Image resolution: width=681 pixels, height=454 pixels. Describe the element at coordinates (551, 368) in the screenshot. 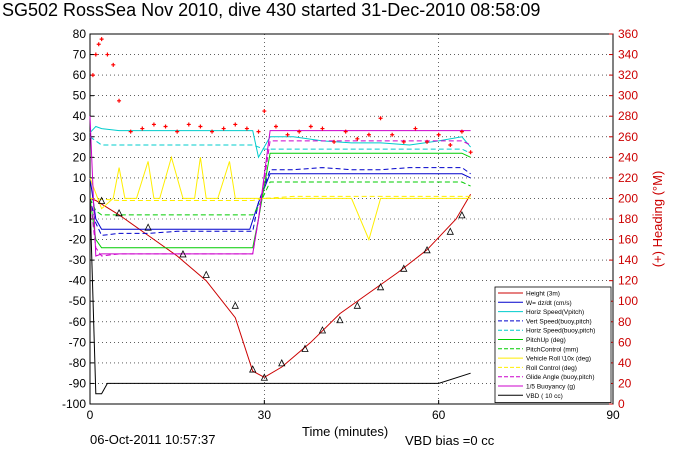

I see `legend-label: Roll Control (deg)` at that location.